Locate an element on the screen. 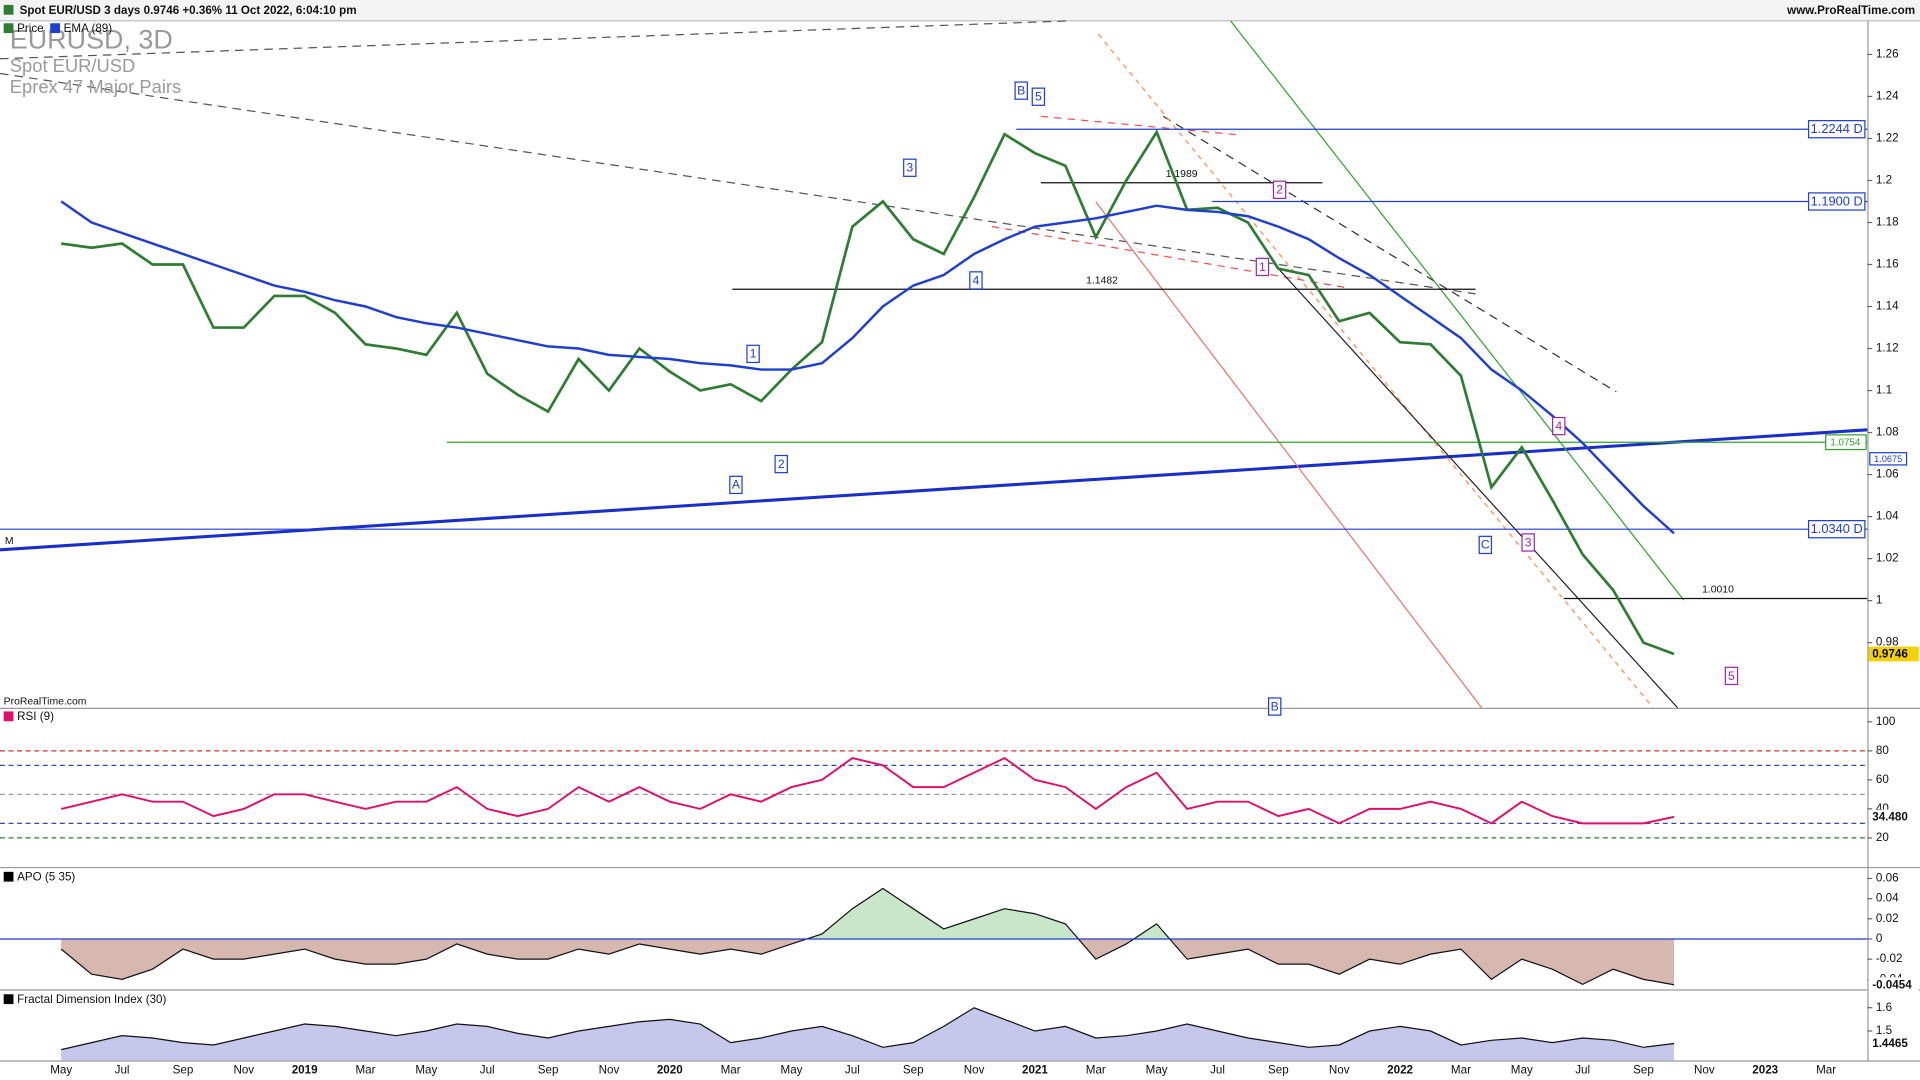 This screenshot has width=1920, height=1080. level-label: 1.0675 is located at coordinates (1888, 459).